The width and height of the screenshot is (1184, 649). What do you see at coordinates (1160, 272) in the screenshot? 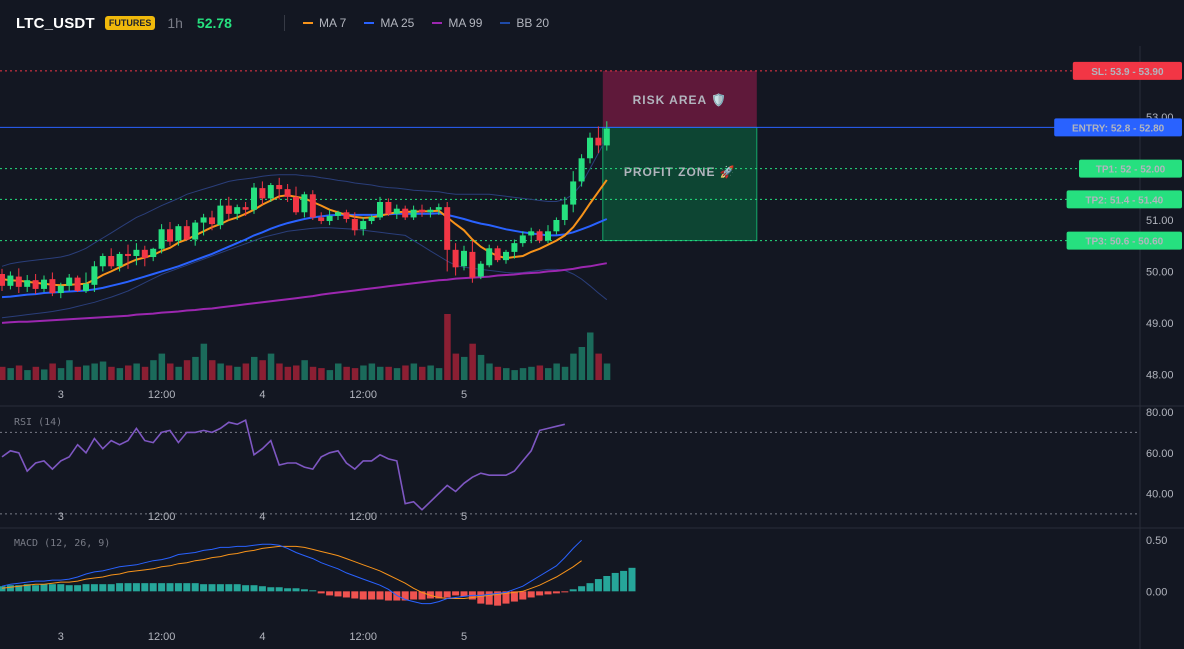
I see `price-tick-label: 50.00` at bounding box center [1160, 272].